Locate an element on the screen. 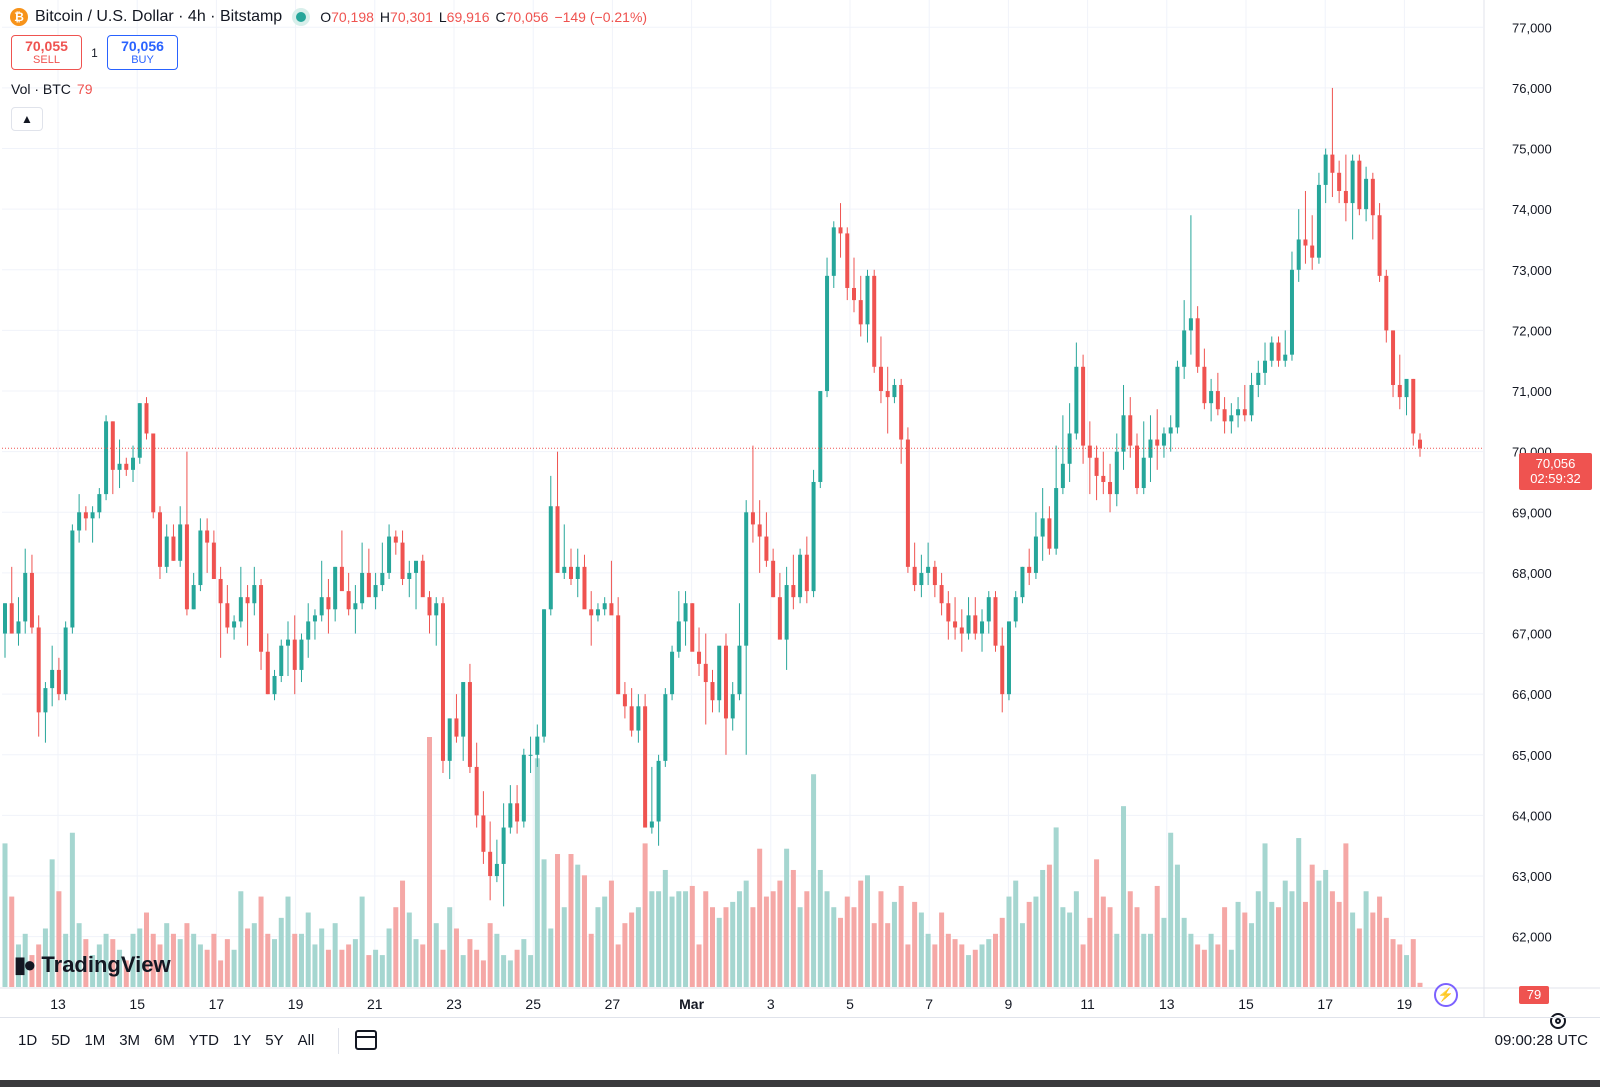  bitcoin-icon: ₿ is located at coordinates (19, 17).